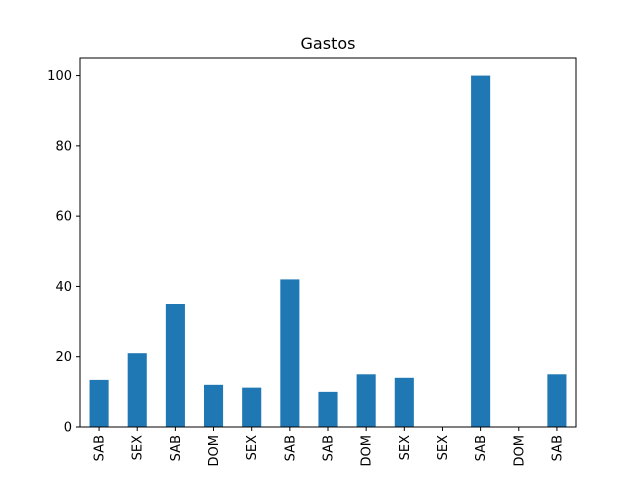 This screenshot has height=480, width=640. Describe the element at coordinates (328, 43) in the screenshot. I see `chart-title: Gastos` at that location.